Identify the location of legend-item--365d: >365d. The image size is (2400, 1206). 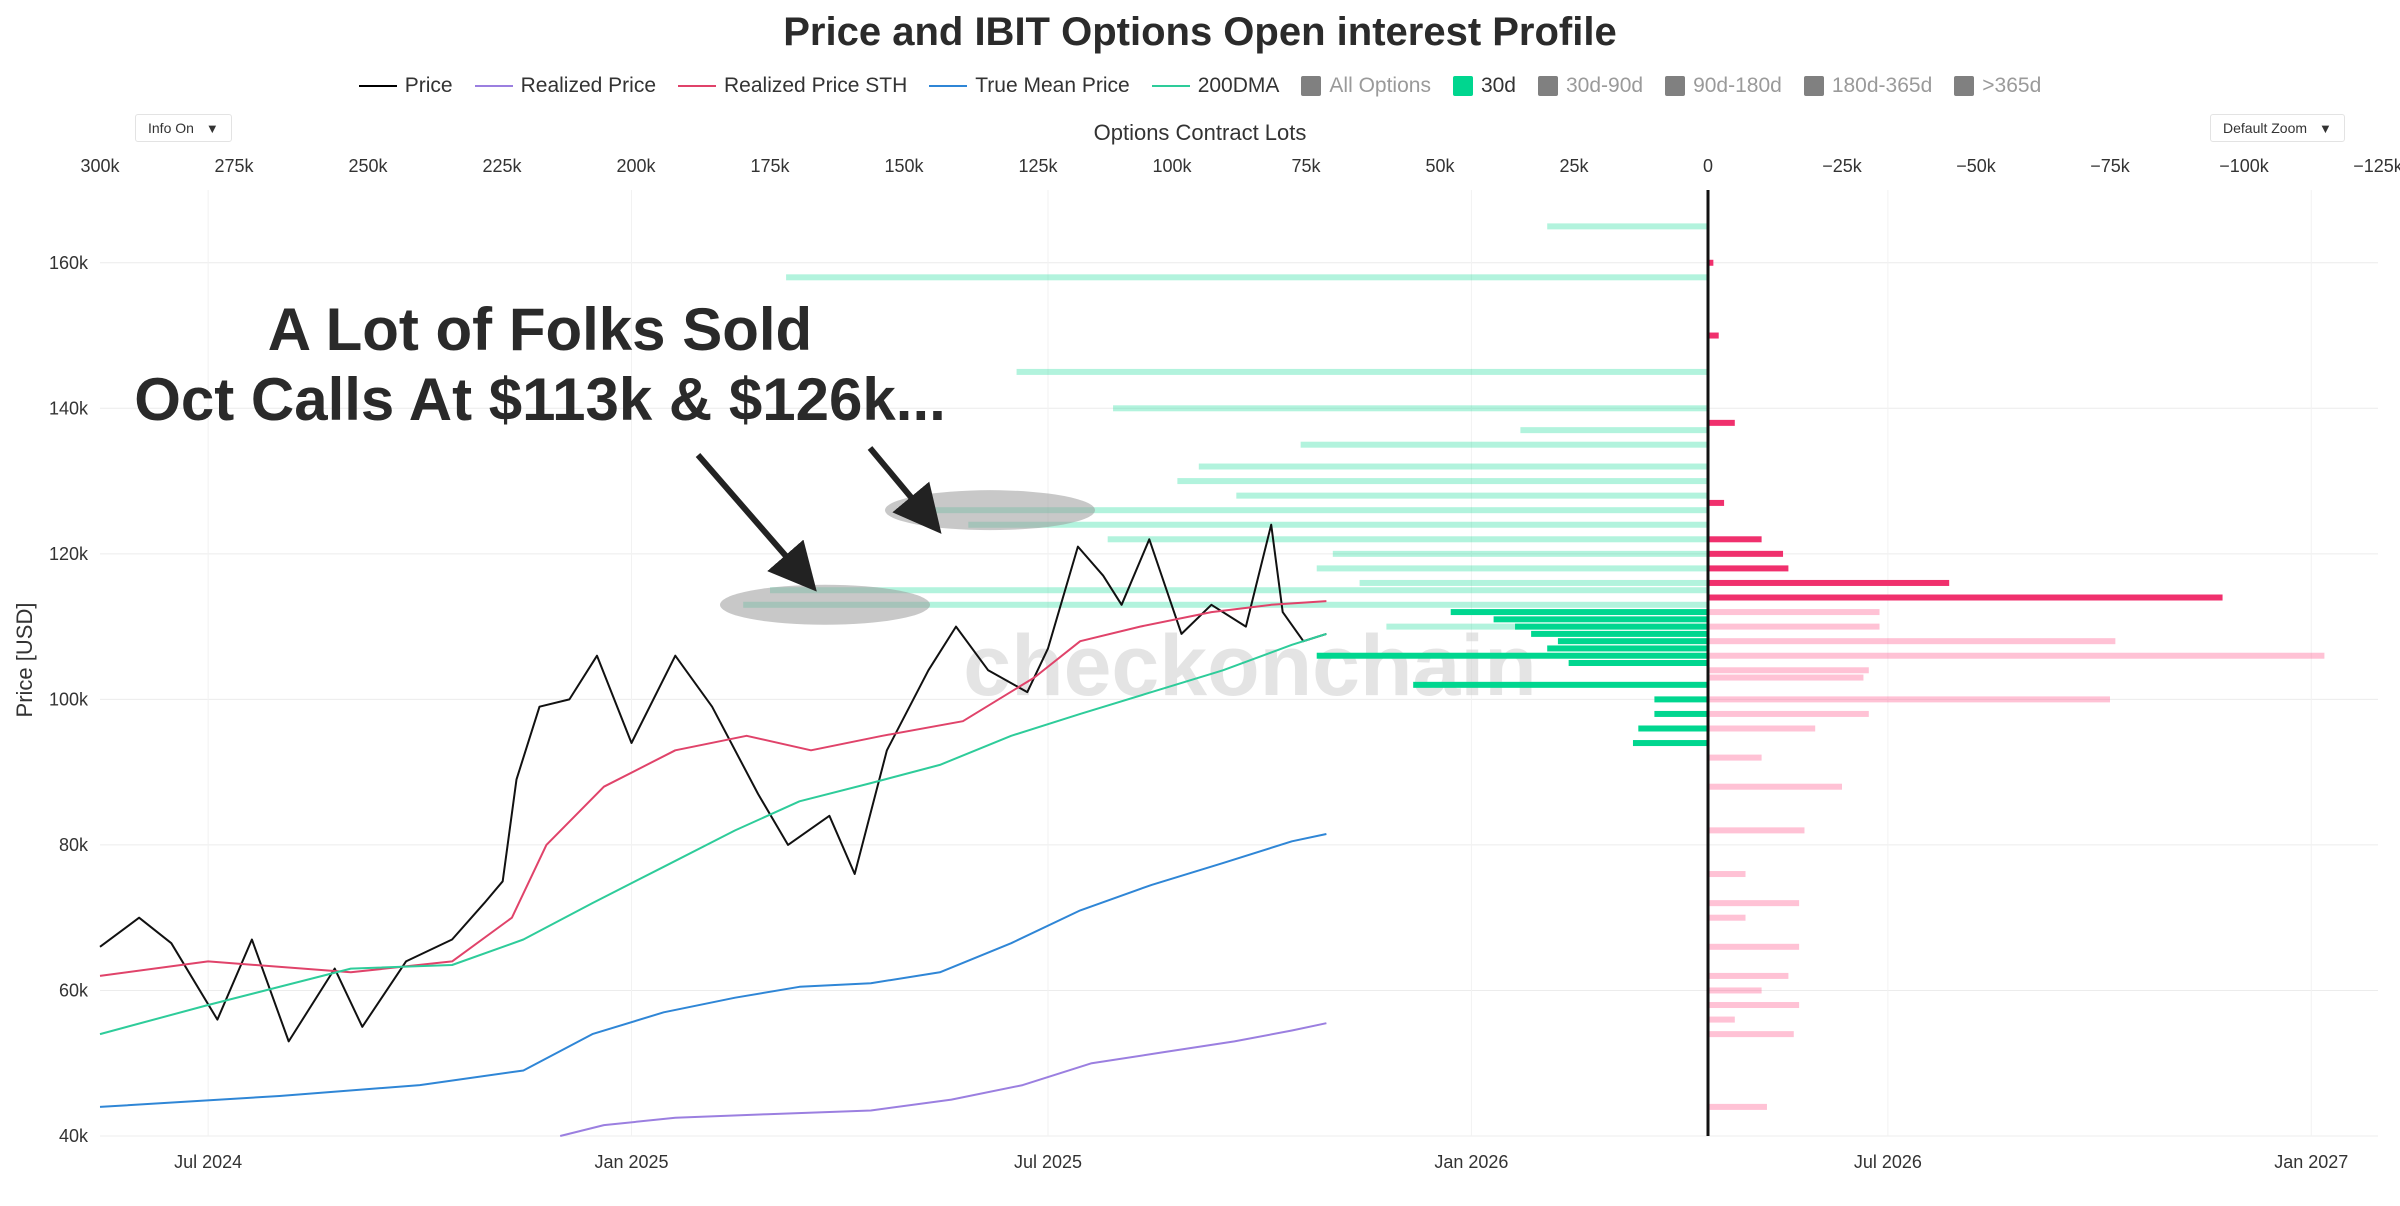
(1997, 86).